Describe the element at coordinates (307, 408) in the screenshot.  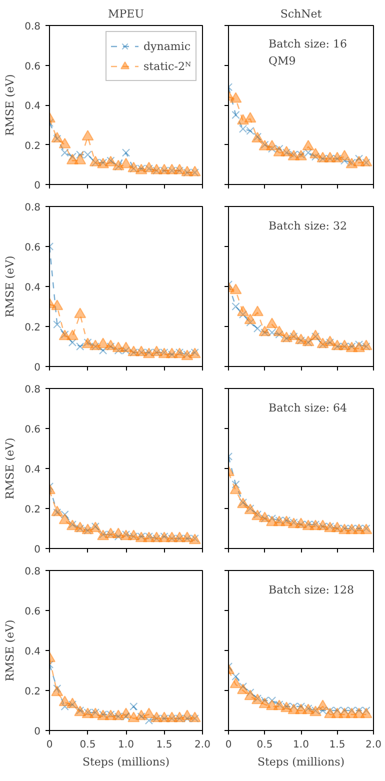
I see `annotation: Batch size: 64` at that location.